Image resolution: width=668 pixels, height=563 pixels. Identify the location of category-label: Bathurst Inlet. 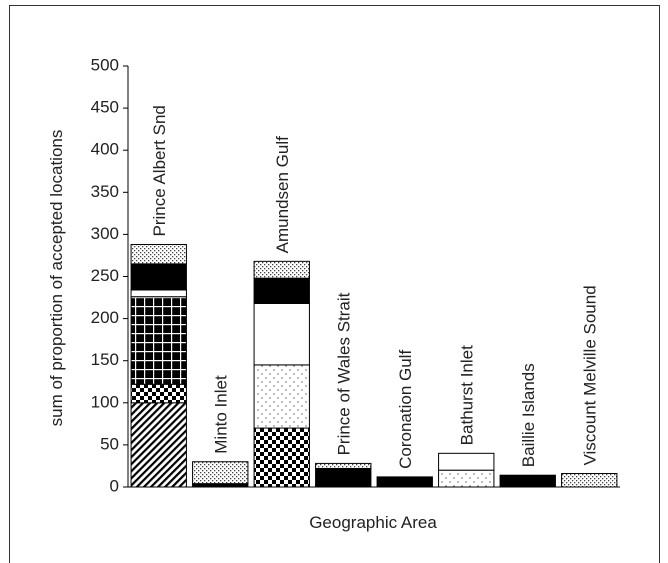
(466, 395).